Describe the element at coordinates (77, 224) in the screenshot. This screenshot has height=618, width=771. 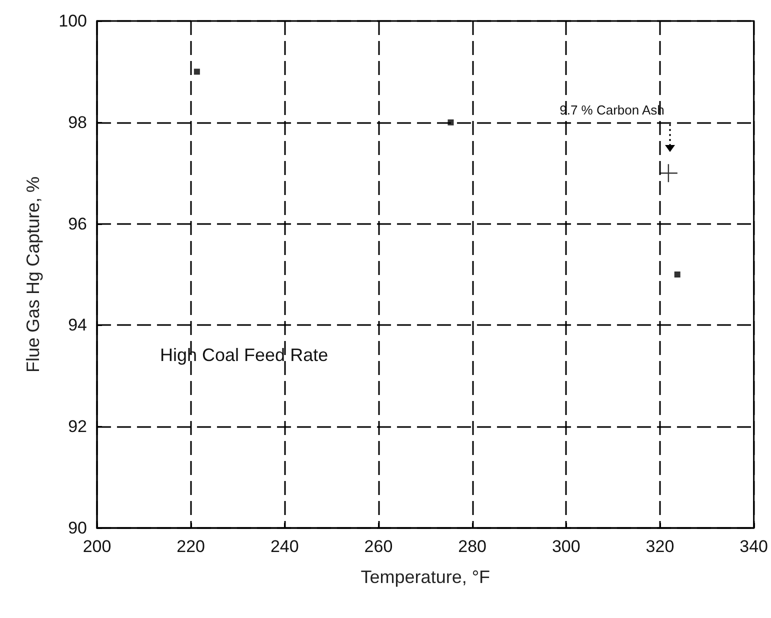
I see `y-tick-label: 96` at that location.